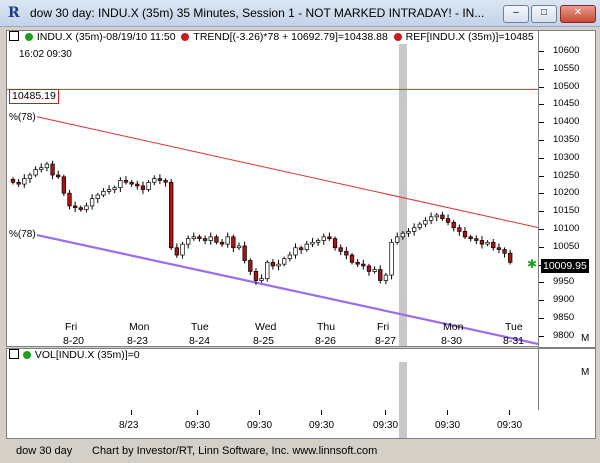 The image size is (600, 463). Describe the element at coordinates (28, 37) in the screenshot. I see `symbol-indicator-icon` at that location.